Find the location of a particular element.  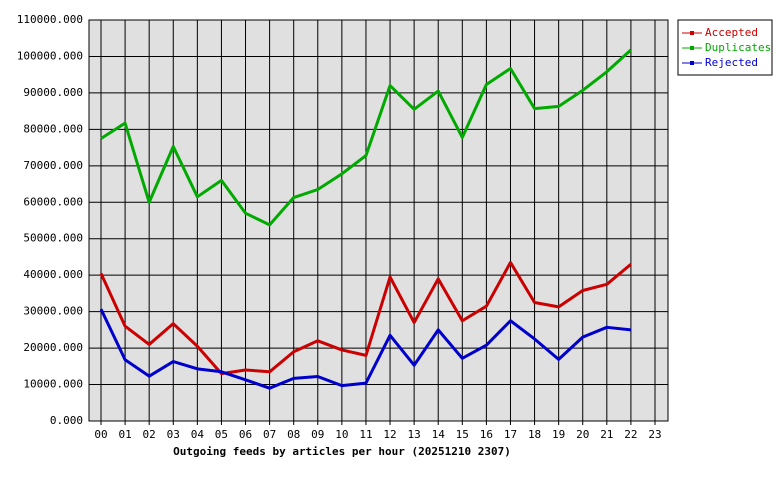

x-tick-label: 09 is located at coordinates (317, 434).